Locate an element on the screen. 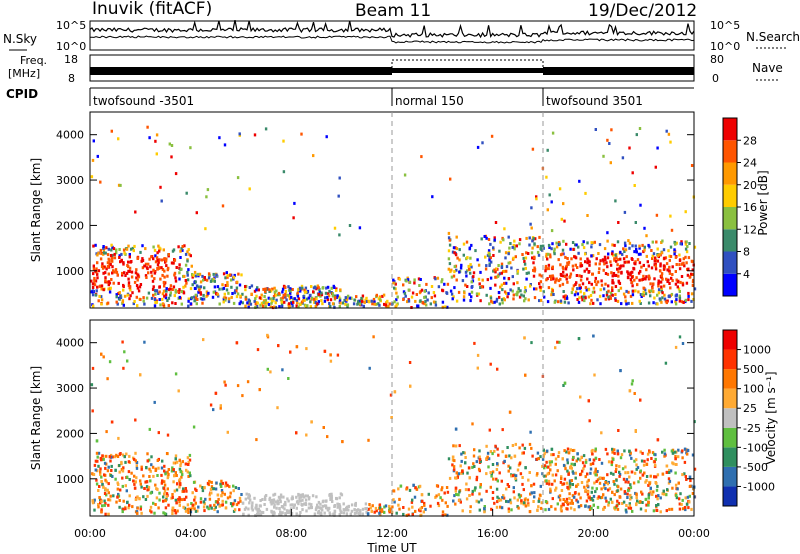 The height and width of the screenshot is (554, 800). xtick-label-0: 00:00 is located at coordinates (90, 533).